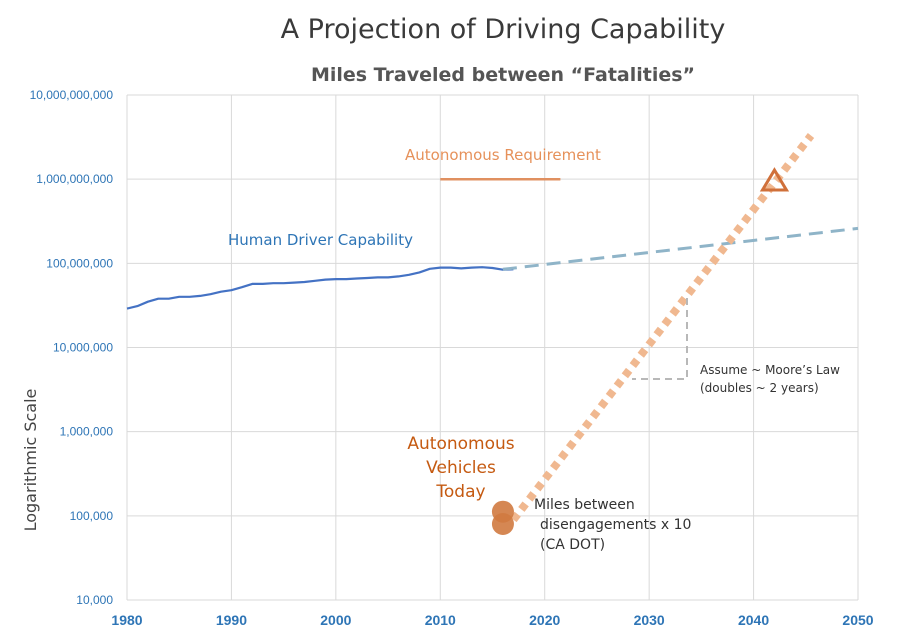 The width and height of the screenshot is (918, 637). I want to click on miles-label-2: disengagements x 10, so click(615, 525).